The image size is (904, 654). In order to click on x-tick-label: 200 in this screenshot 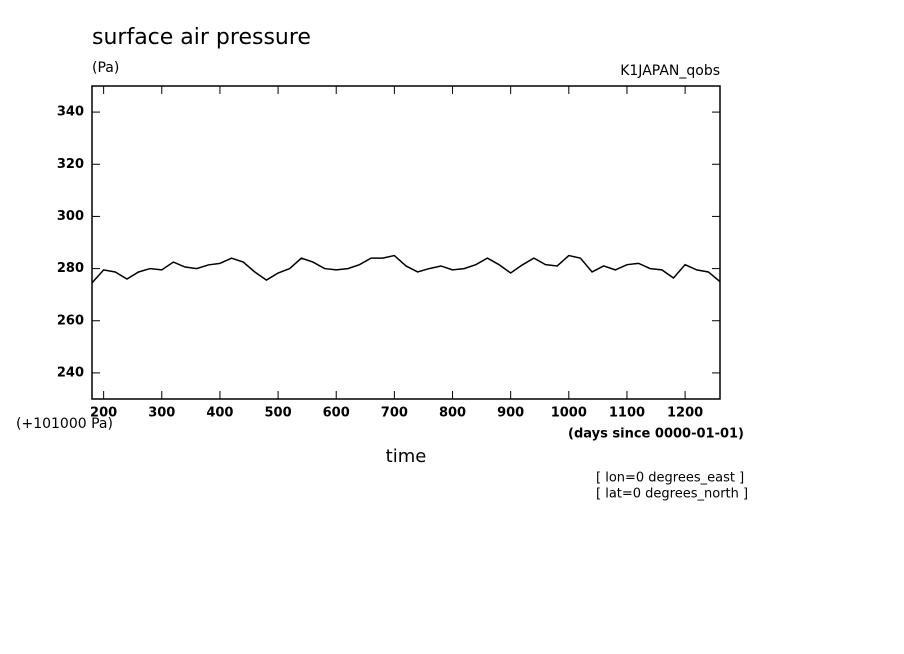, I will do `click(103, 413)`.